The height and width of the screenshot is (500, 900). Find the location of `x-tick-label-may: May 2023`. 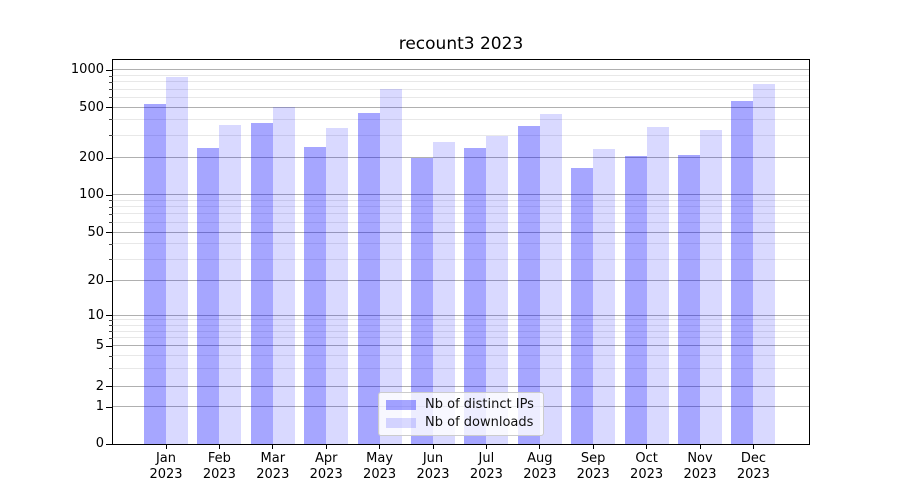

x-tick-label-may: May 2023 is located at coordinates (380, 466).